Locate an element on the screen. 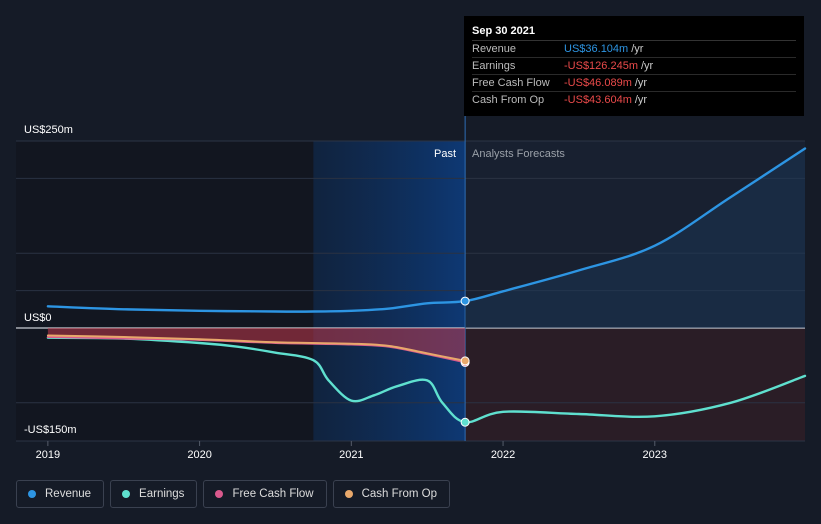 The width and height of the screenshot is (821, 524). tooltip-row: Revenue US$36.104m/yr is located at coordinates (634, 49).